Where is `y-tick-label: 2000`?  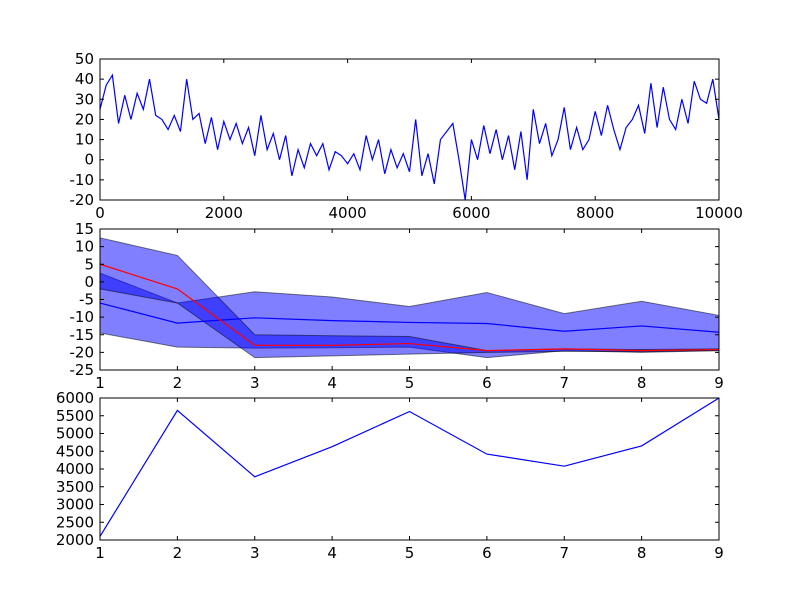 y-tick-label: 2000 is located at coordinates (75, 540).